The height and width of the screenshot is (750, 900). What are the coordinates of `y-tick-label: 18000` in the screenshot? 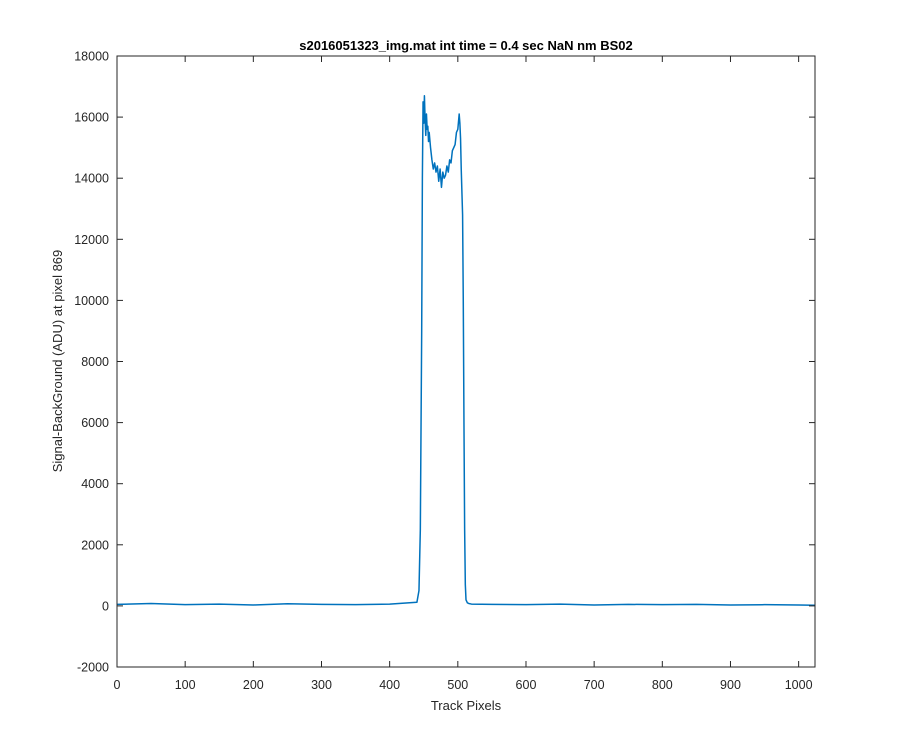 It's located at (91, 57).